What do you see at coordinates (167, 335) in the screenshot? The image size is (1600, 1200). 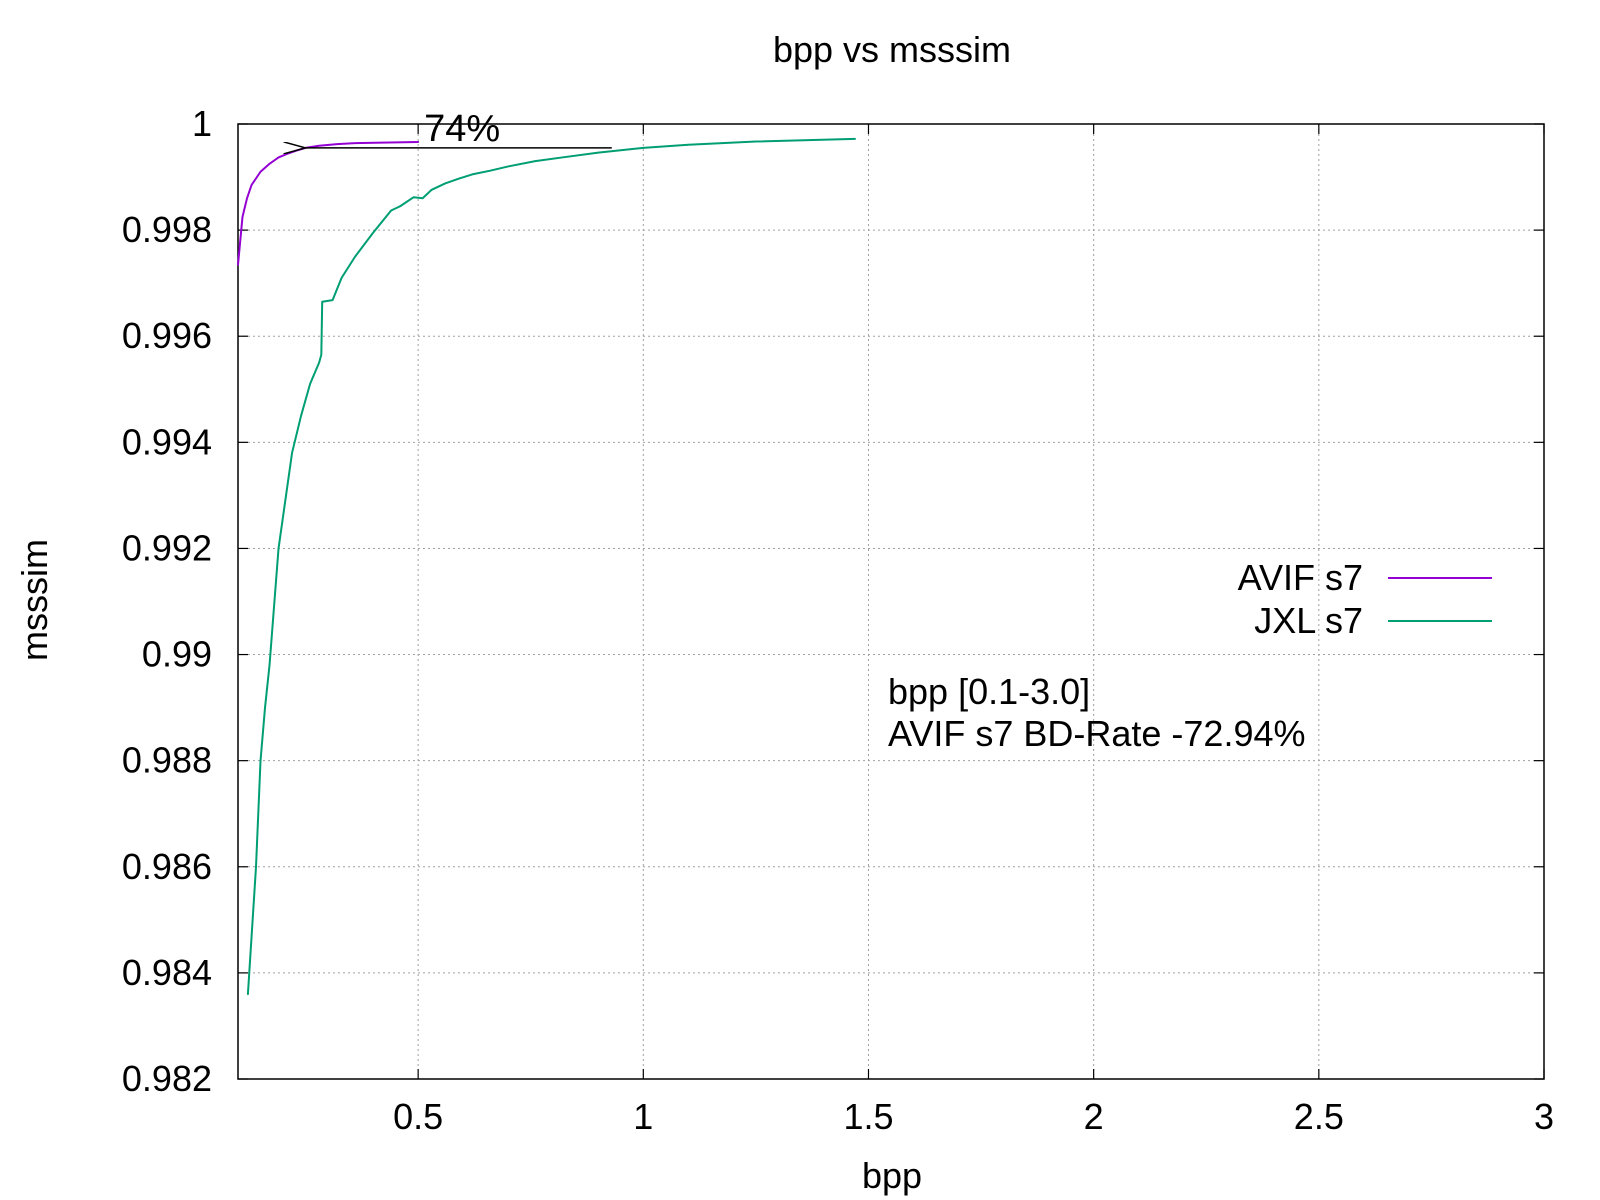 I see `y-tick-label-7: 0.996` at bounding box center [167, 335].